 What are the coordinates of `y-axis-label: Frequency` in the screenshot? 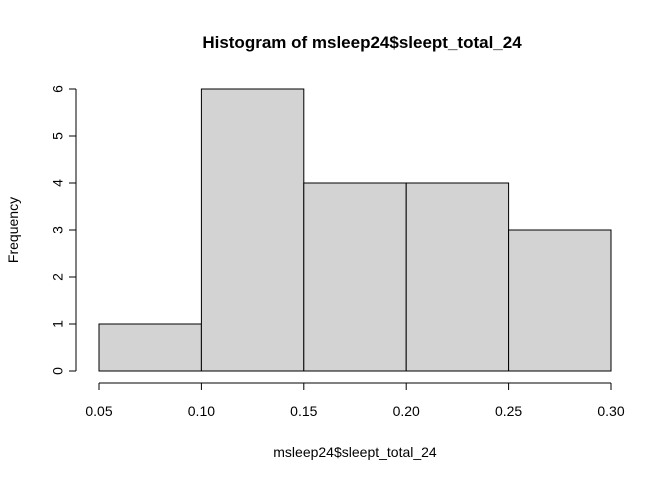 It's located at (13, 230).